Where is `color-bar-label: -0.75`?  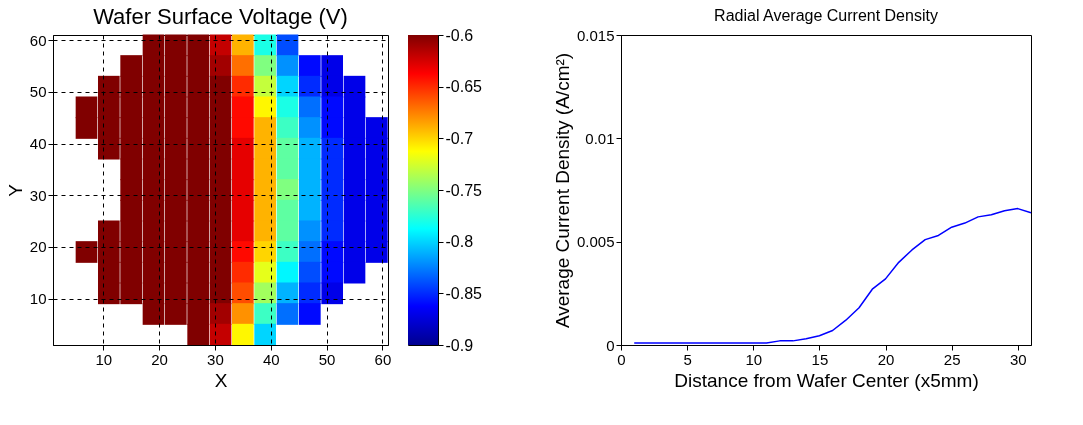 color-bar-label: -0.75 is located at coordinates (464, 190).